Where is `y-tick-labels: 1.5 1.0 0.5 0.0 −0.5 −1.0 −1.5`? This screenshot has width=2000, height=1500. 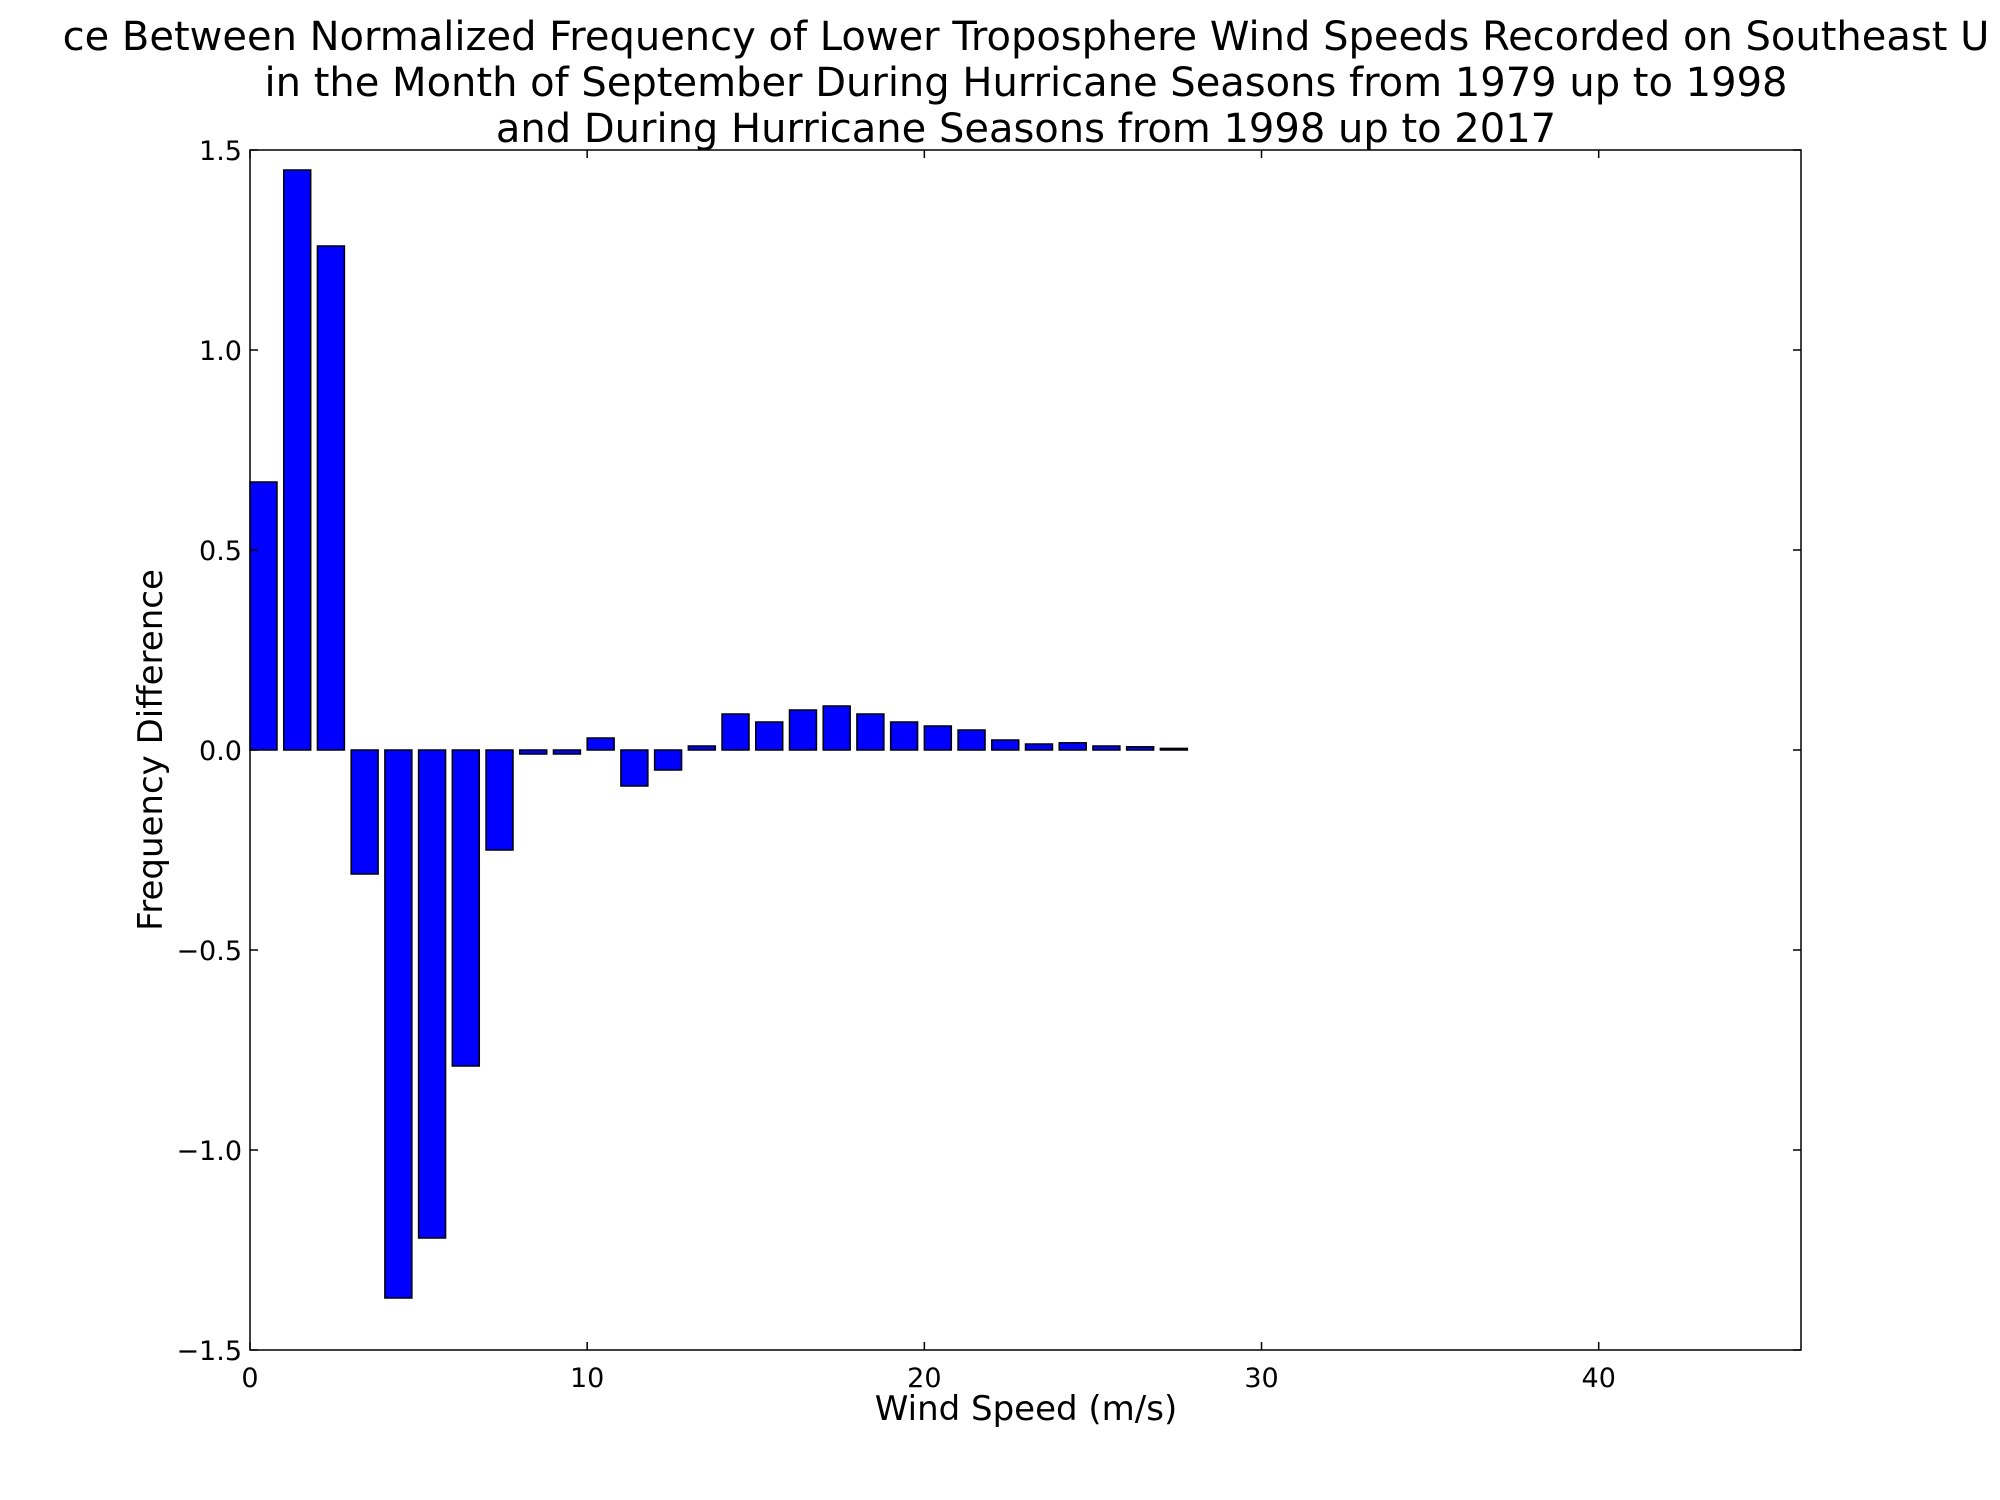
y-tick-labels: 1.5 1.0 0.5 0.0 −0.5 −1.0 −1.5 is located at coordinates (209, 751).